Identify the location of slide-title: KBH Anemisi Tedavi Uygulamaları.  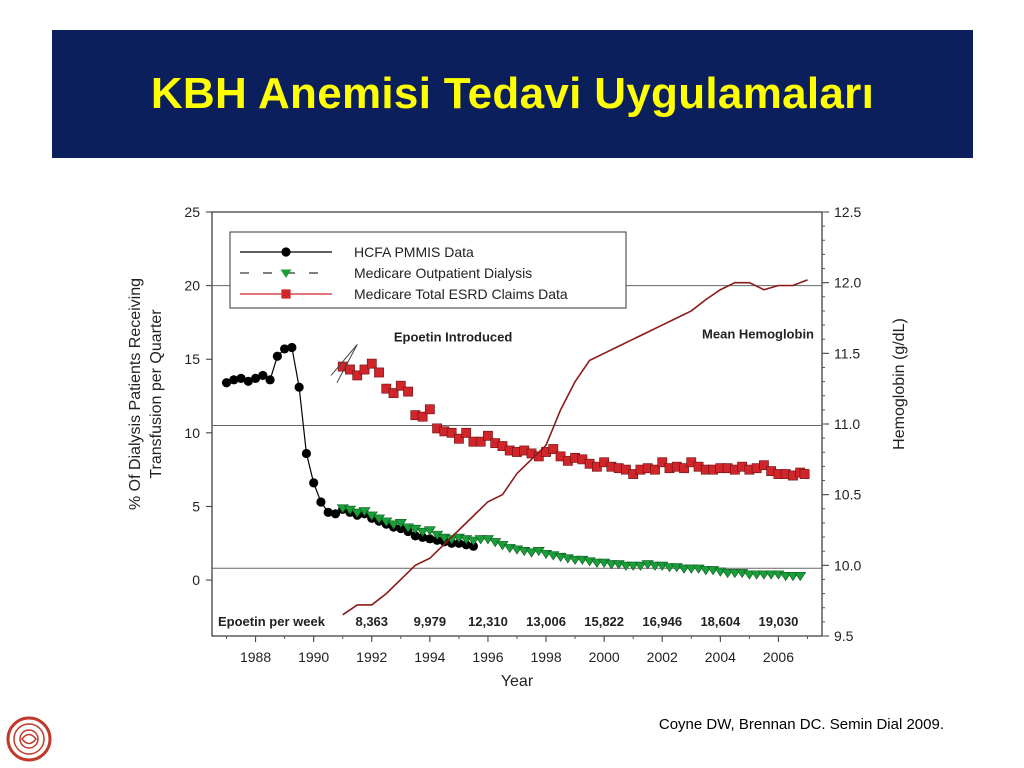
(512, 93).